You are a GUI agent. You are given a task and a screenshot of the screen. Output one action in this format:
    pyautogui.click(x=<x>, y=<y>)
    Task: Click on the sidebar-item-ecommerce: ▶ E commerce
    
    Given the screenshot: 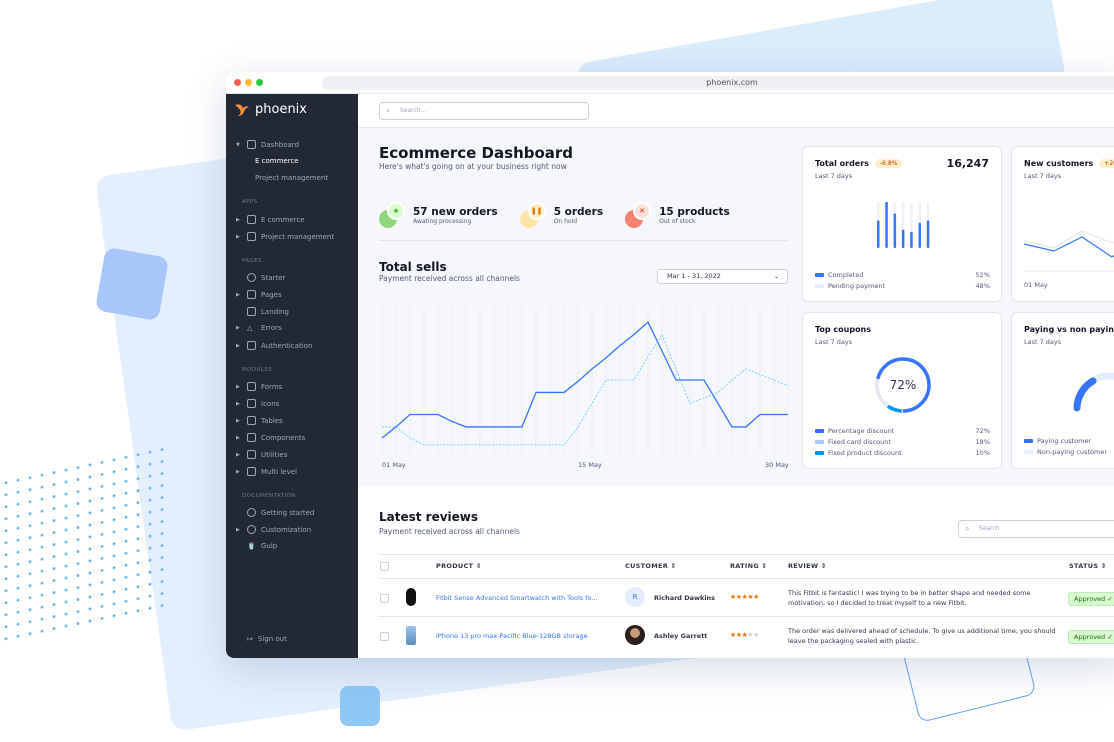 What is the action you would take?
    pyautogui.click(x=270, y=219)
    